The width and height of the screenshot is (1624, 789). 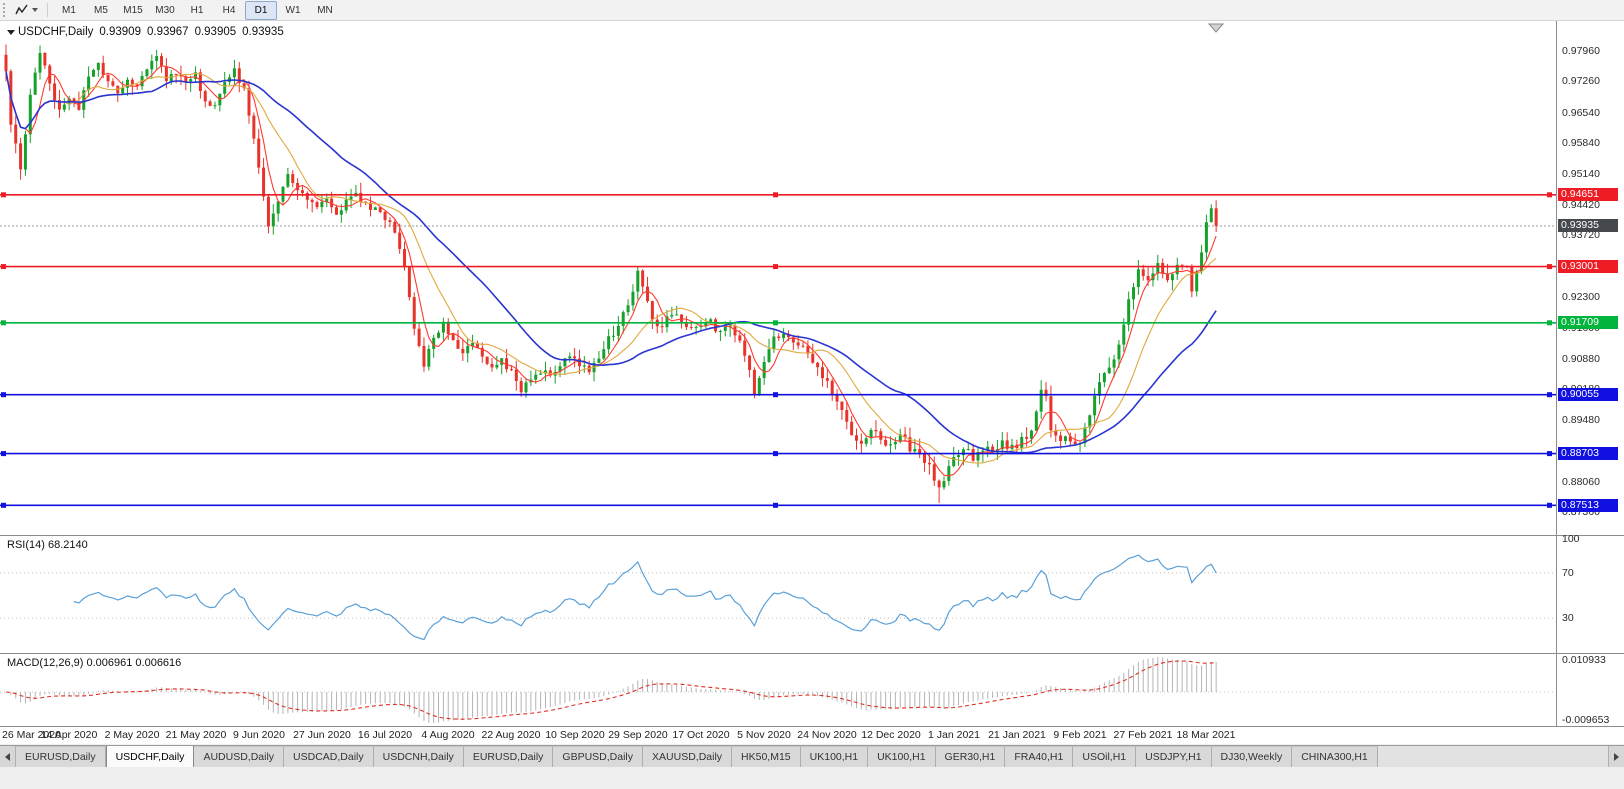 What do you see at coordinates (766, 756) in the screenshot?
I see `chart-tab-hk50-m15: HK50,M15` at bounding box center [766, 756].